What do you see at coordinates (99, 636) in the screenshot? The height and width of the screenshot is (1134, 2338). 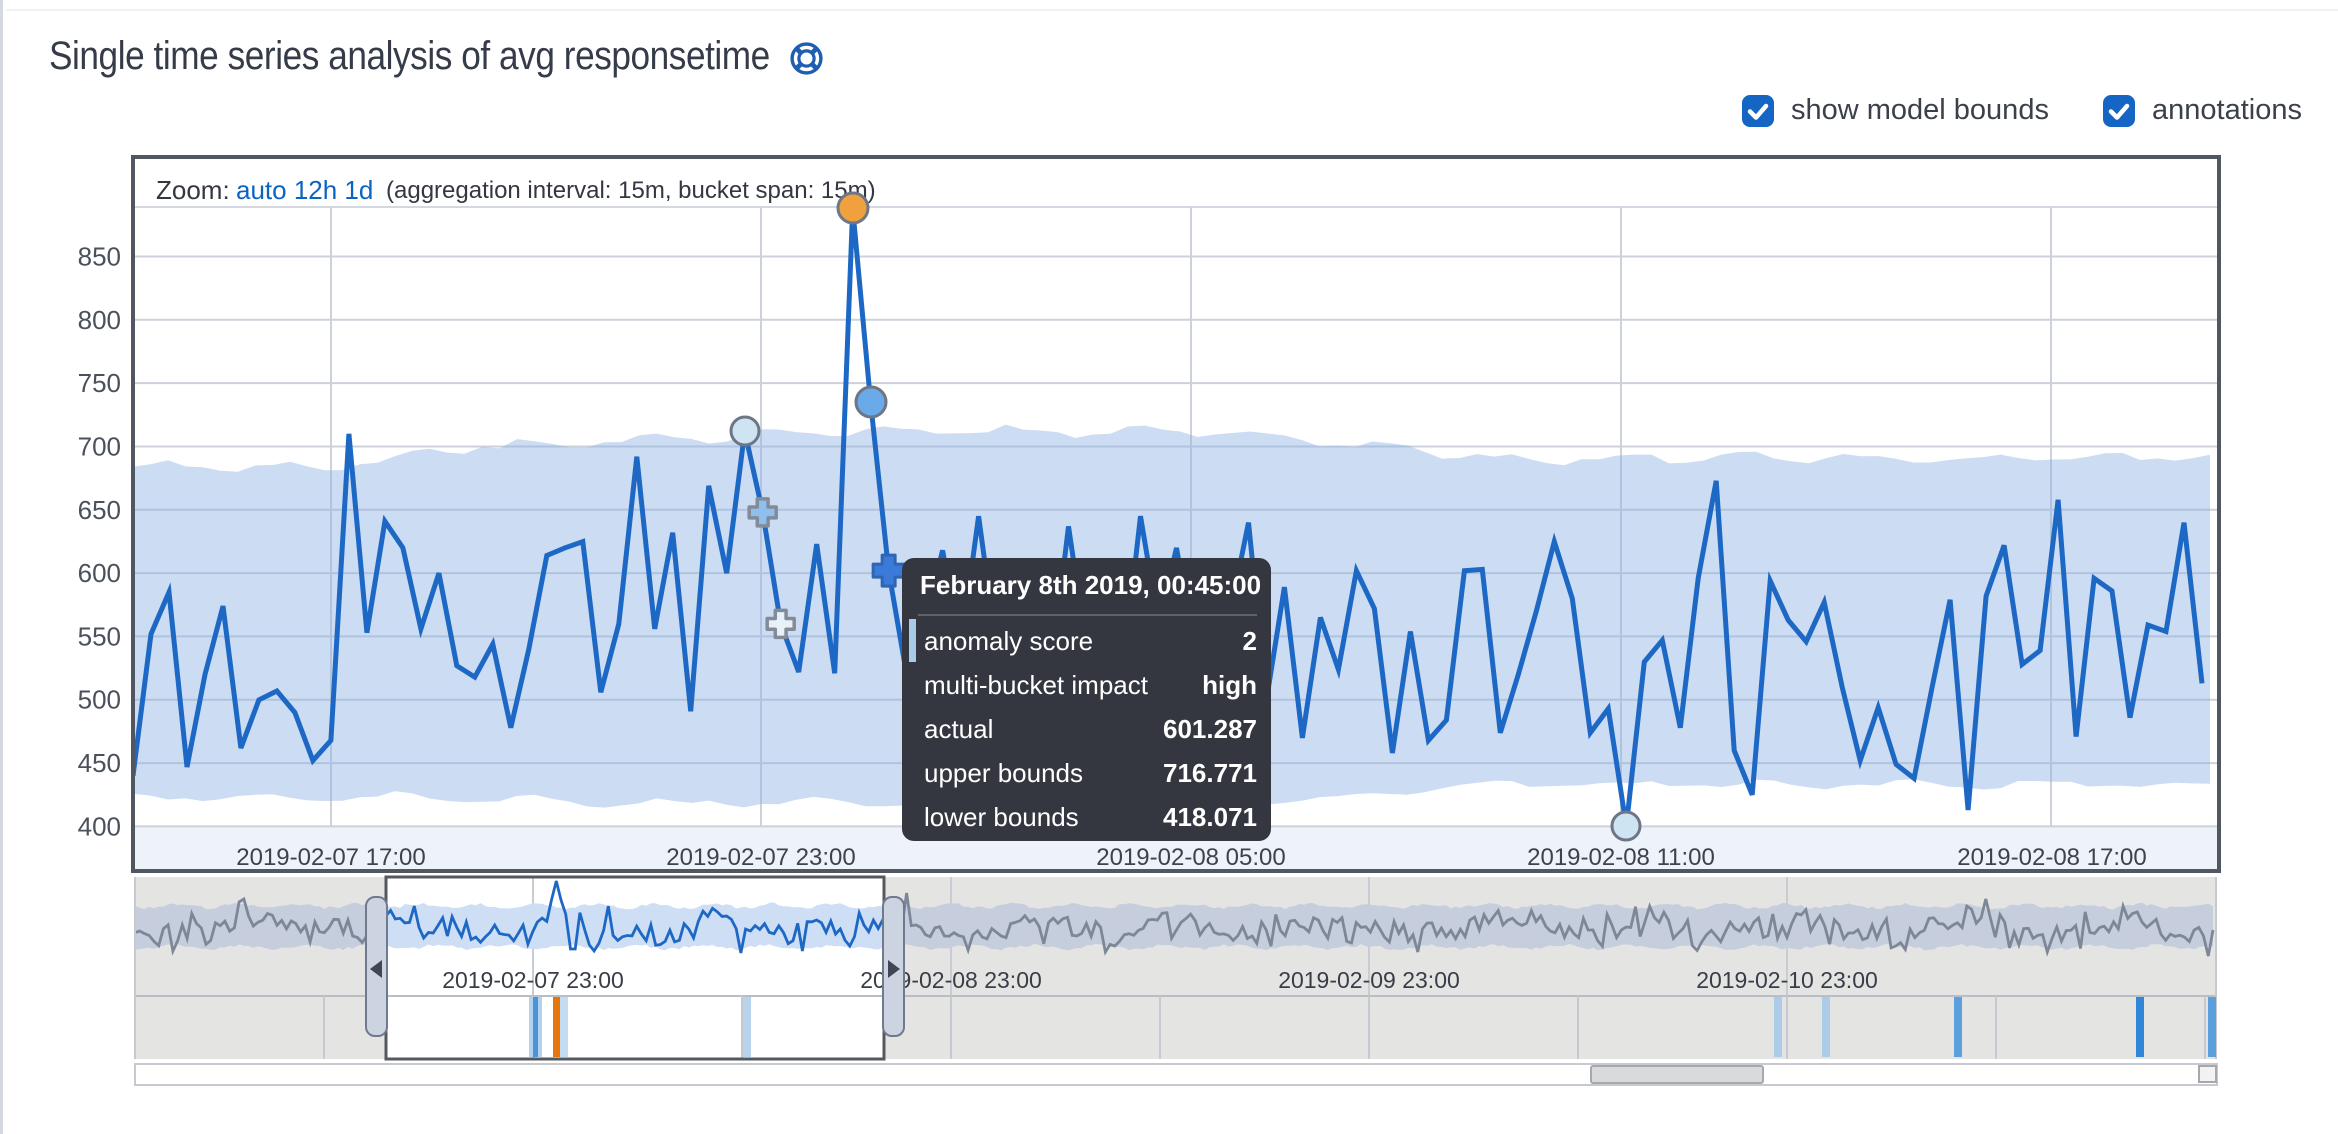 I see `svg-text: 550` at bounding box center [99, 636].